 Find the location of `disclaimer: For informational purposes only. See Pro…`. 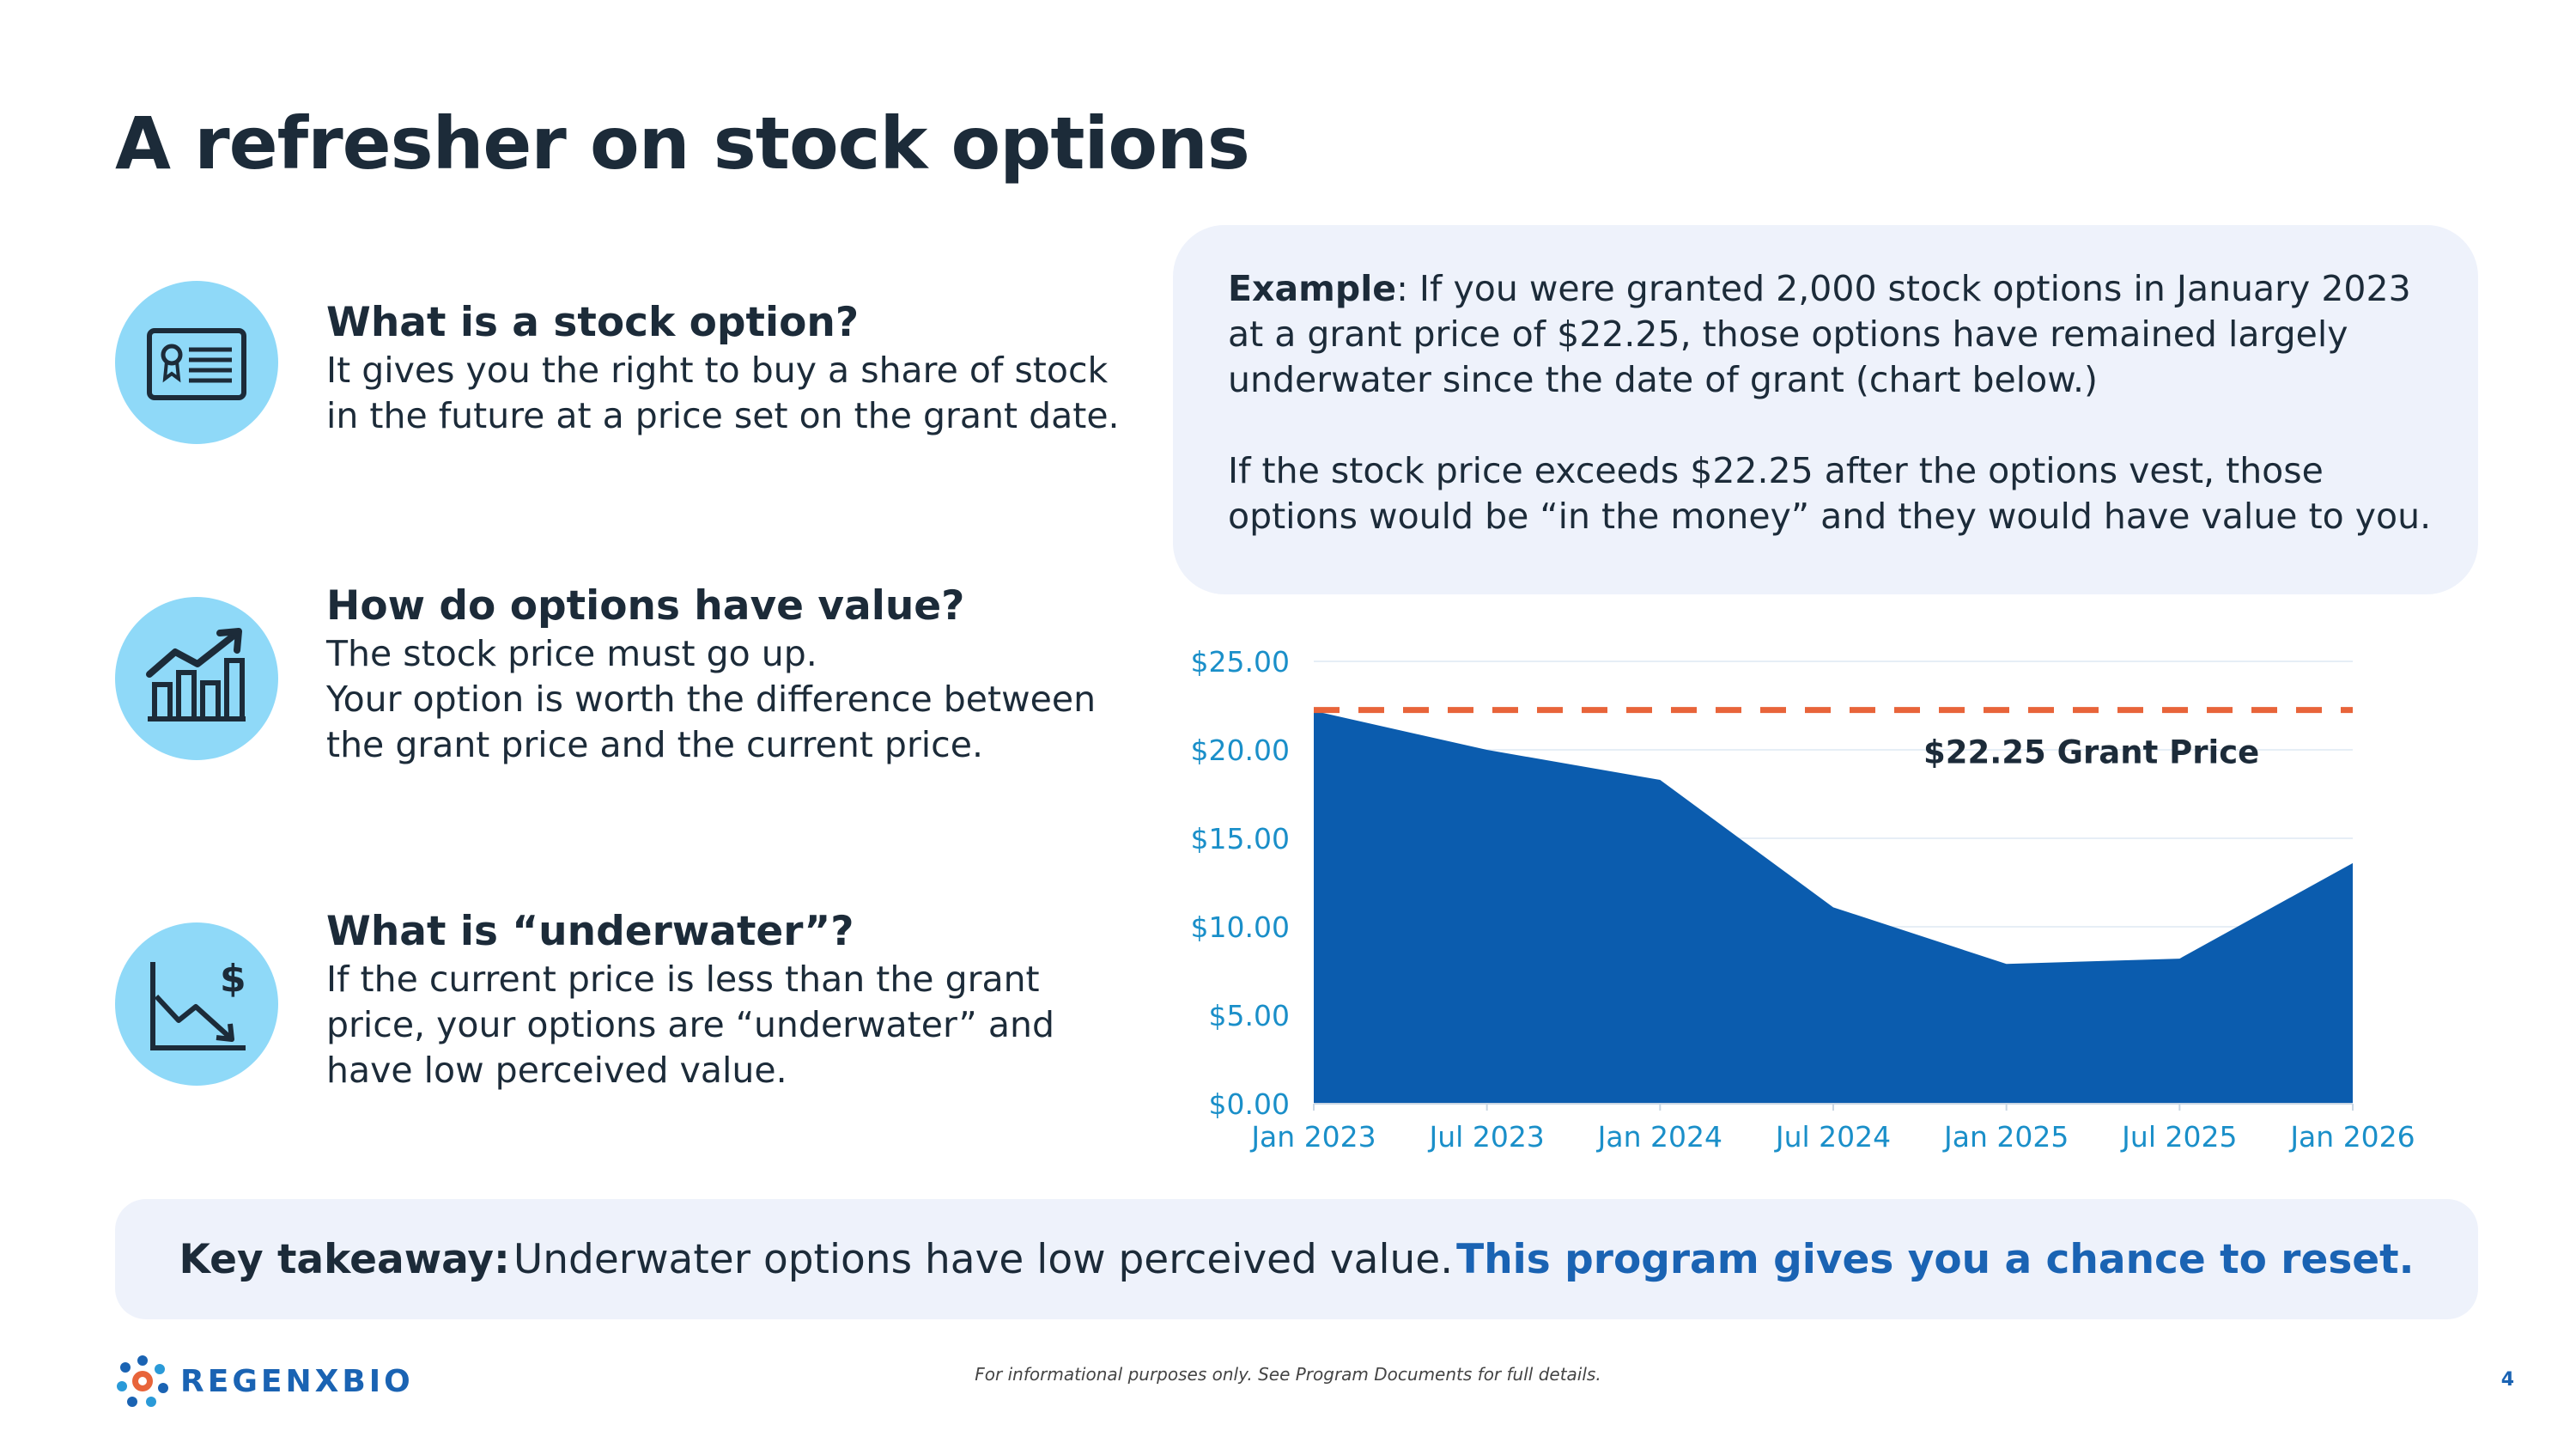

disclaimer: For informational purposes only. See Pro… is located at coordinates (1288, 1374).